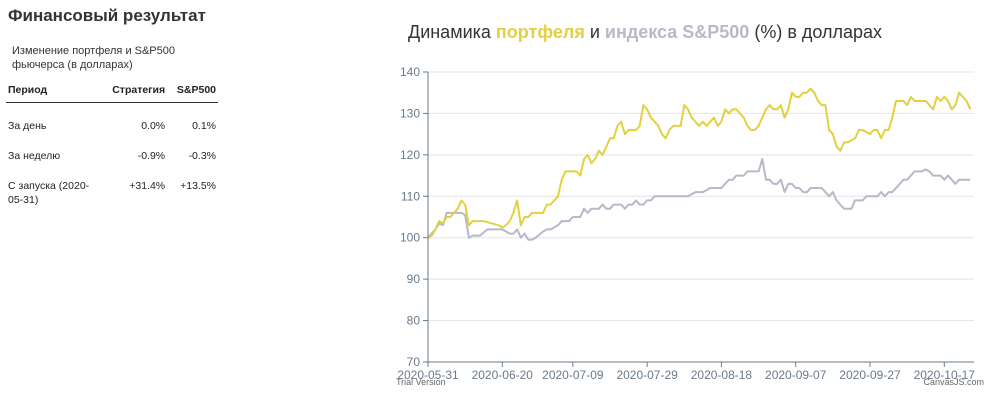 This screenshot has height=405, width=990. I want to click on x-tick-label: 2020-06-20, so click(503, 375).